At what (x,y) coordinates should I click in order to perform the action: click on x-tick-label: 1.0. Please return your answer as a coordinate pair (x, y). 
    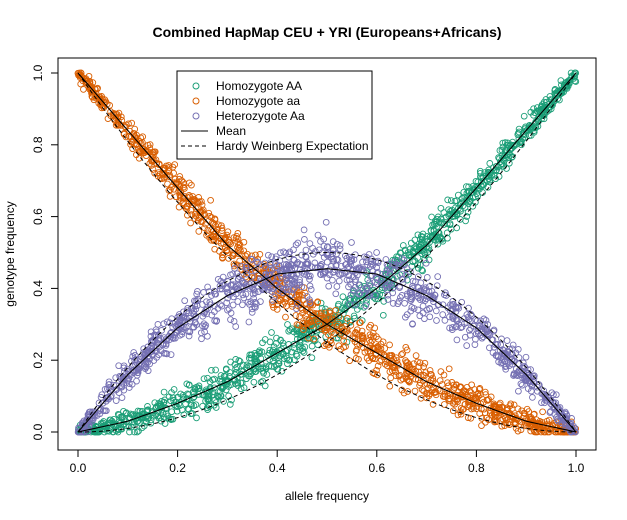
    Looking at the image, I should click on (576, 468).